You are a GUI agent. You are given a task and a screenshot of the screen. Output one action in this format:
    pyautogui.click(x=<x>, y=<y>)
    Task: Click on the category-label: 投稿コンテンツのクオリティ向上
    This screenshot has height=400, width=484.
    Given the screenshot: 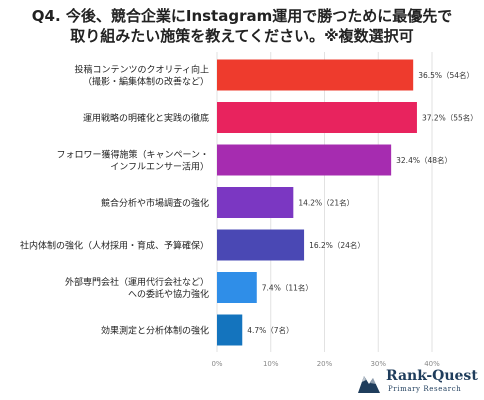 What is the action you would take?
    pyautogui.click(x=142, y=70)
    